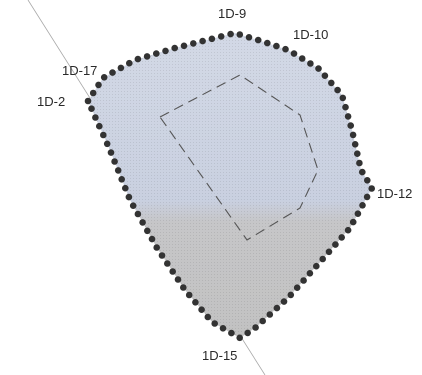 The width and height of the screenshot is (422, 375). What do you see at coordinates (394, 193) in the screenshot?
I see `label-1d-12: 1D-12` at bounding box center [394, 193].